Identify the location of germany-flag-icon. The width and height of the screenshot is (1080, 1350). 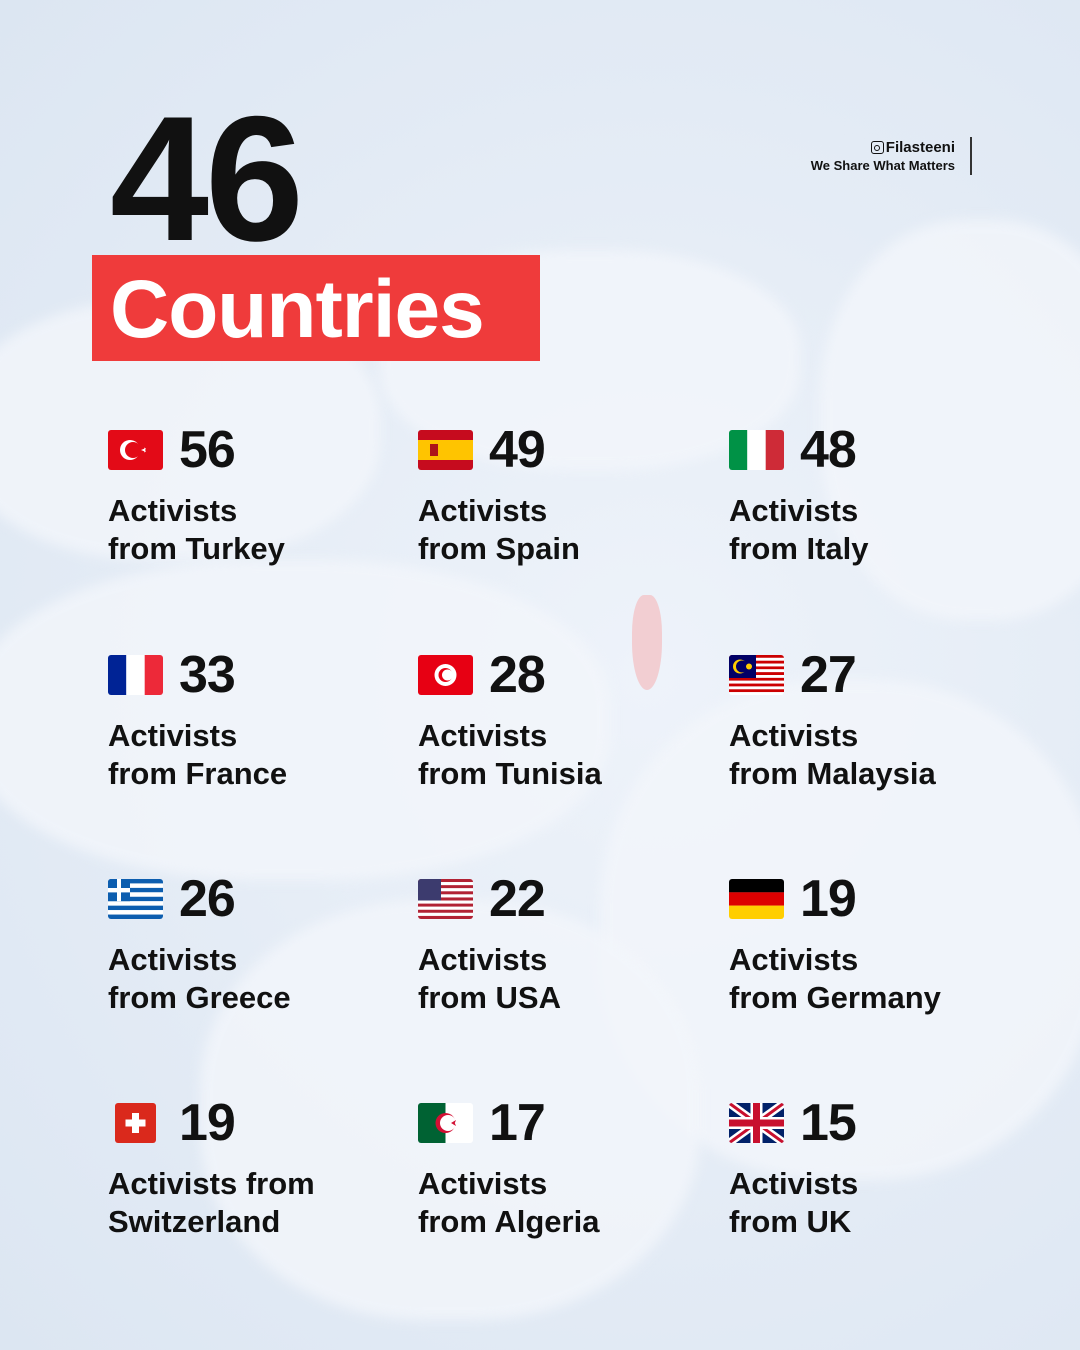
(756, 899).